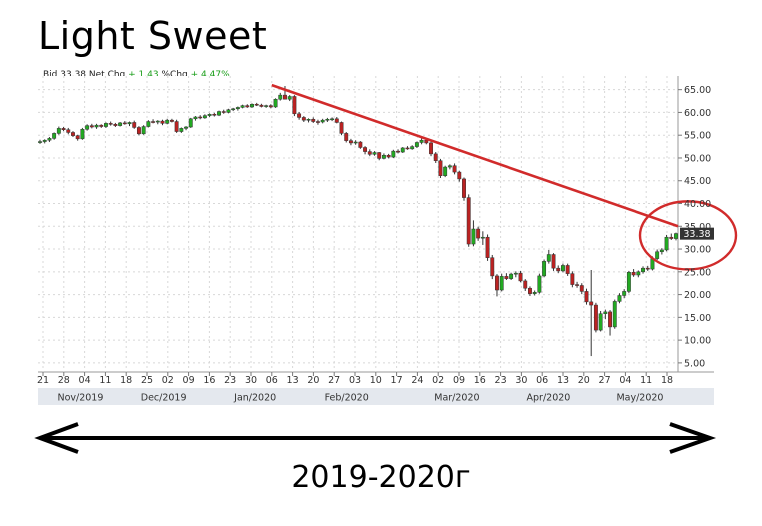 Image resolution: width=762 pixels, height=526 pixels. What do you see at coordinates (688, 235) in the screenshot?
I see `highlight-circle` at bounding box center [688, 235].